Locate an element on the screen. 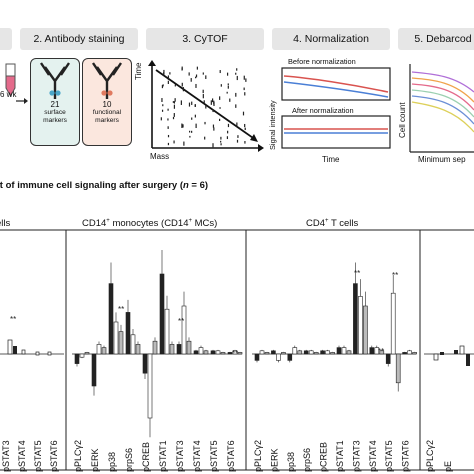 The height and width of the screenshot is (474, 474). sample-time-label: 6 wk is located at coordinates (8, 94).